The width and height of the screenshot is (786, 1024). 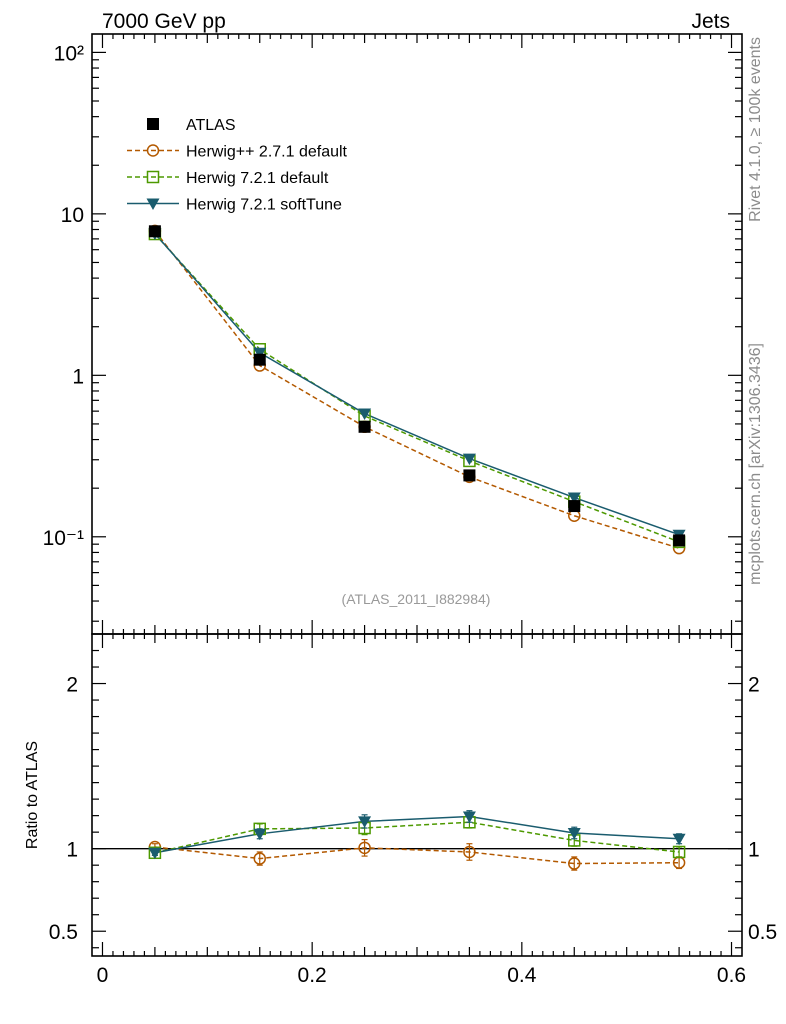 I want to click on legend-label-herwig-2-7-1-default: Herwig++ 2.7.1 default, so click(x=267, y=152).